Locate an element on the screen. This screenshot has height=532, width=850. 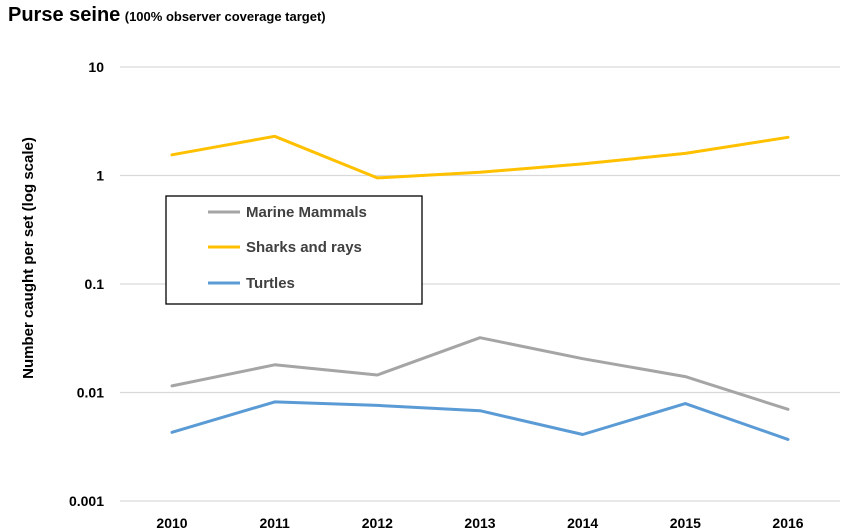
y-axis-tick-labels: 10 1 0.1 0.01 0.001 is located at coordinates (86, 284).